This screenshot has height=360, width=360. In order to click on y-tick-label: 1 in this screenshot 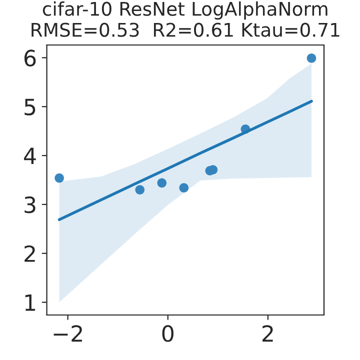, I will do `click(30, 302)`.